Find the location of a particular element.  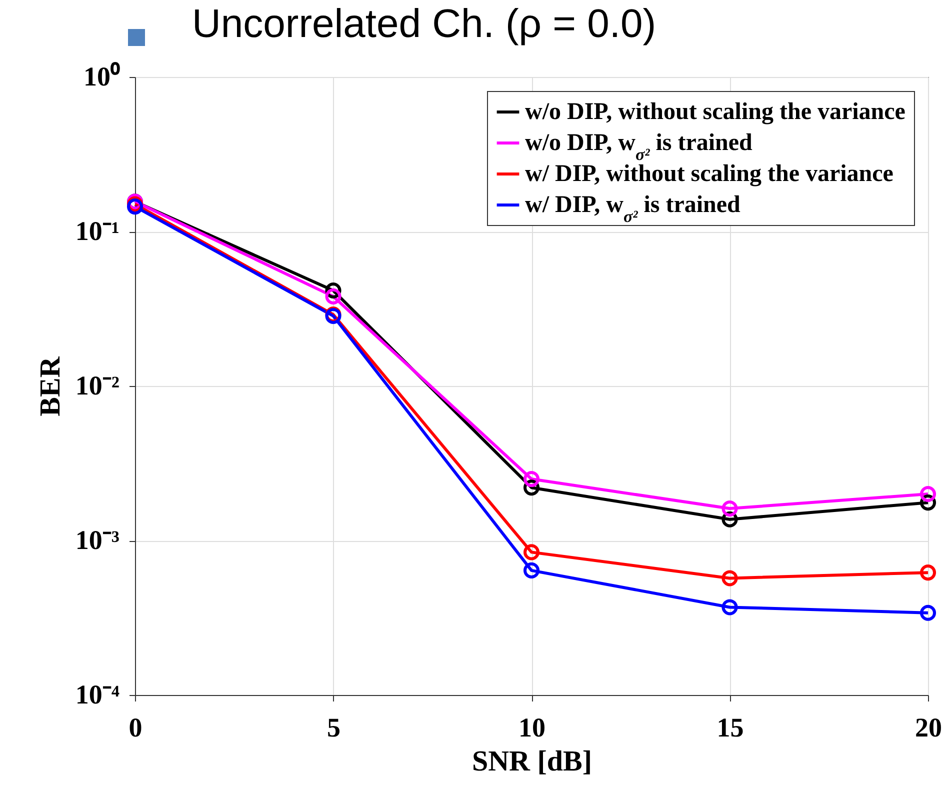

legend-label: w/o DIP, without scaling the variance is located at coordinates (715, 112).